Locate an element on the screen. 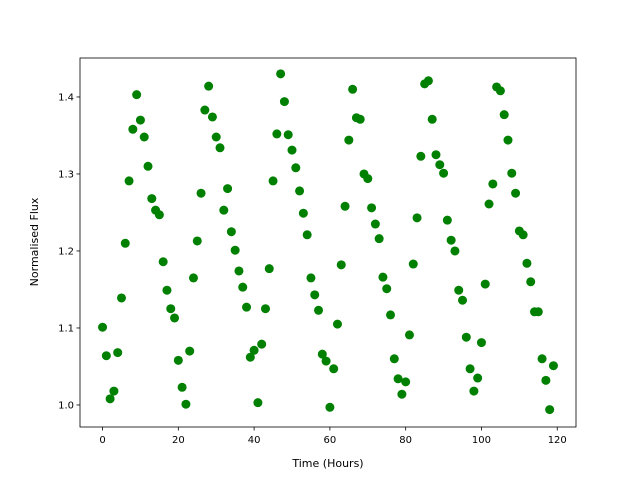 This screenshot has width=640, height=480. y-axis-label: Normalised Flux is located at coordinates (34, 241).